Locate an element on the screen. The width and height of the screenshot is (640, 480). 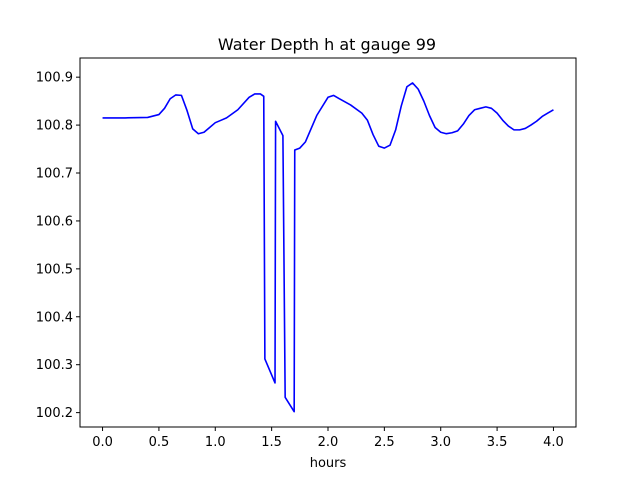
y-tick-label: 100.3 is located at coordinates (54, 365).